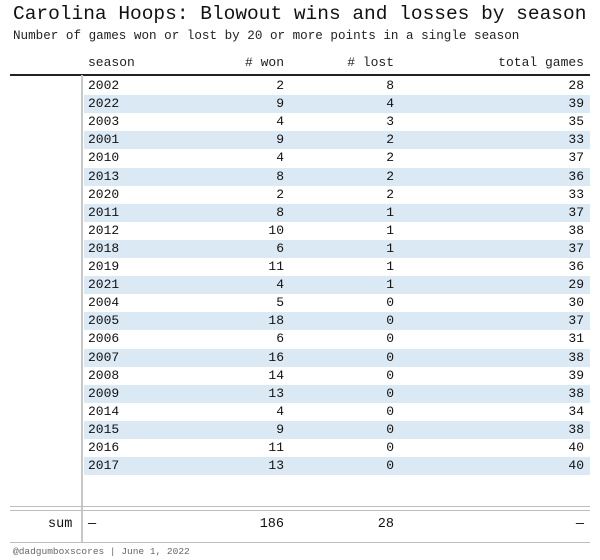 This screenshot has width=600, height=560. I want to click on table-row: 2015 9 0 38, so click(300, 429).